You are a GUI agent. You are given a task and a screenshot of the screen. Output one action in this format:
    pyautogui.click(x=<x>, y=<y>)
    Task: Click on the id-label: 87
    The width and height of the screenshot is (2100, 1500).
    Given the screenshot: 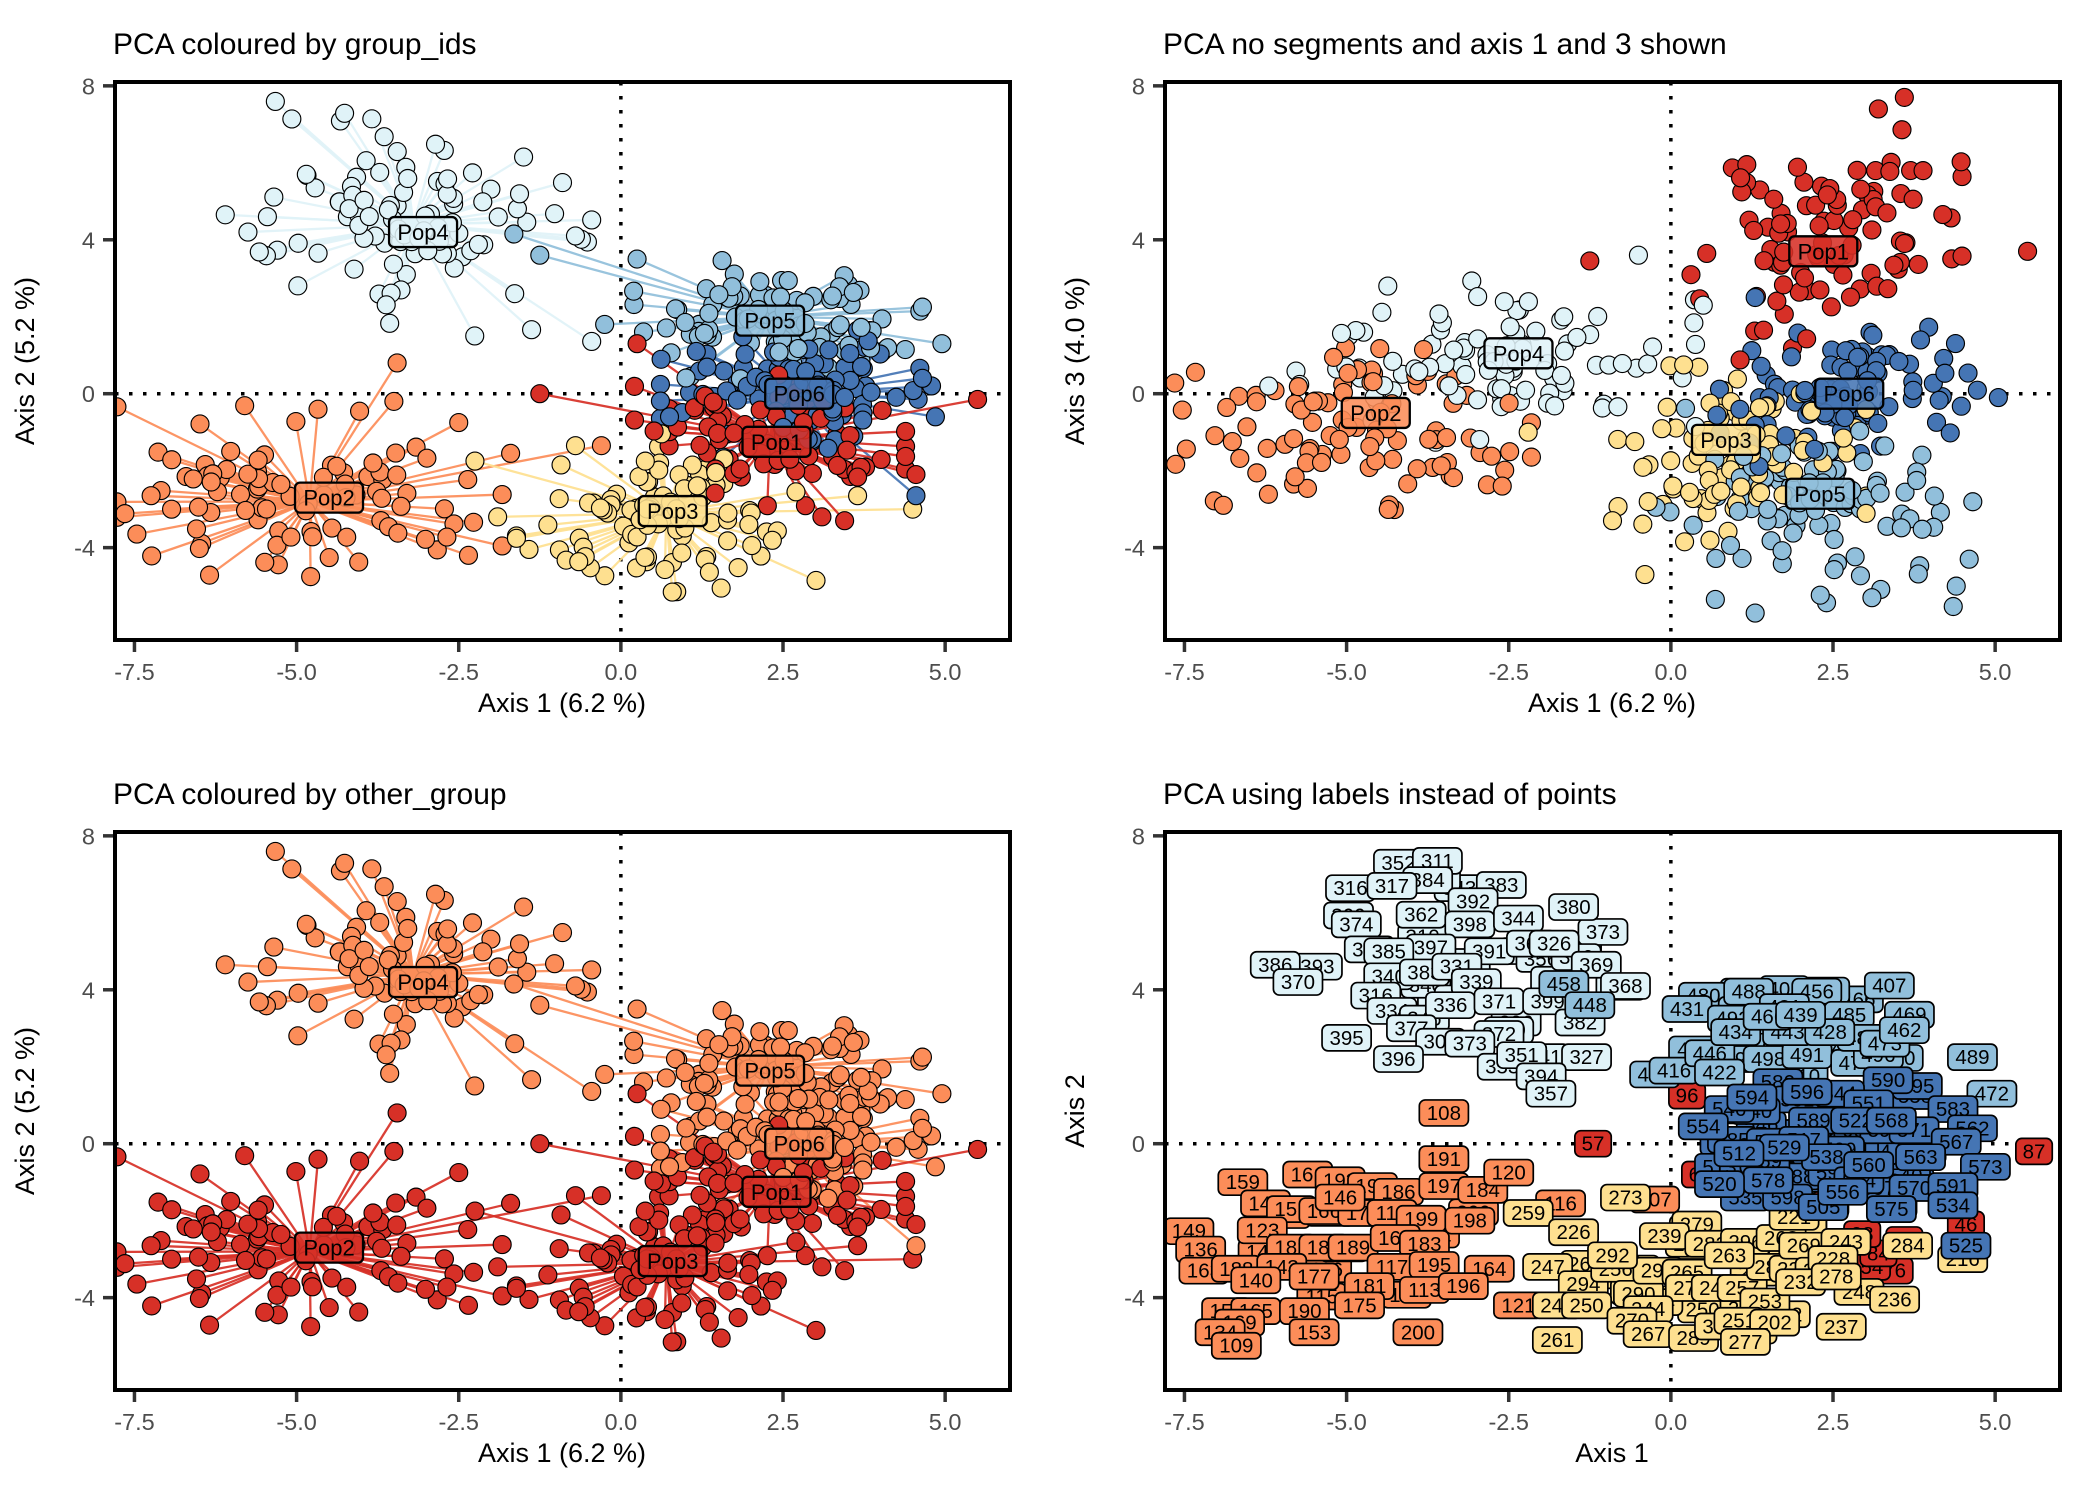 What is the action you would take?
    pyautogui.click(x=2034, y=1151)
    